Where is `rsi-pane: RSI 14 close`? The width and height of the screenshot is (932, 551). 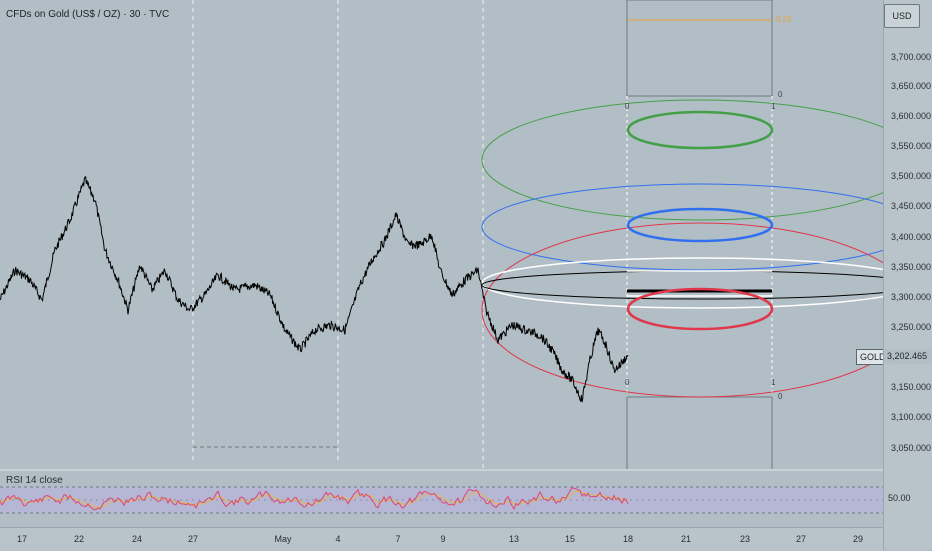
rsi-pane: RSI 14 close is located at coordinates (441, 499).